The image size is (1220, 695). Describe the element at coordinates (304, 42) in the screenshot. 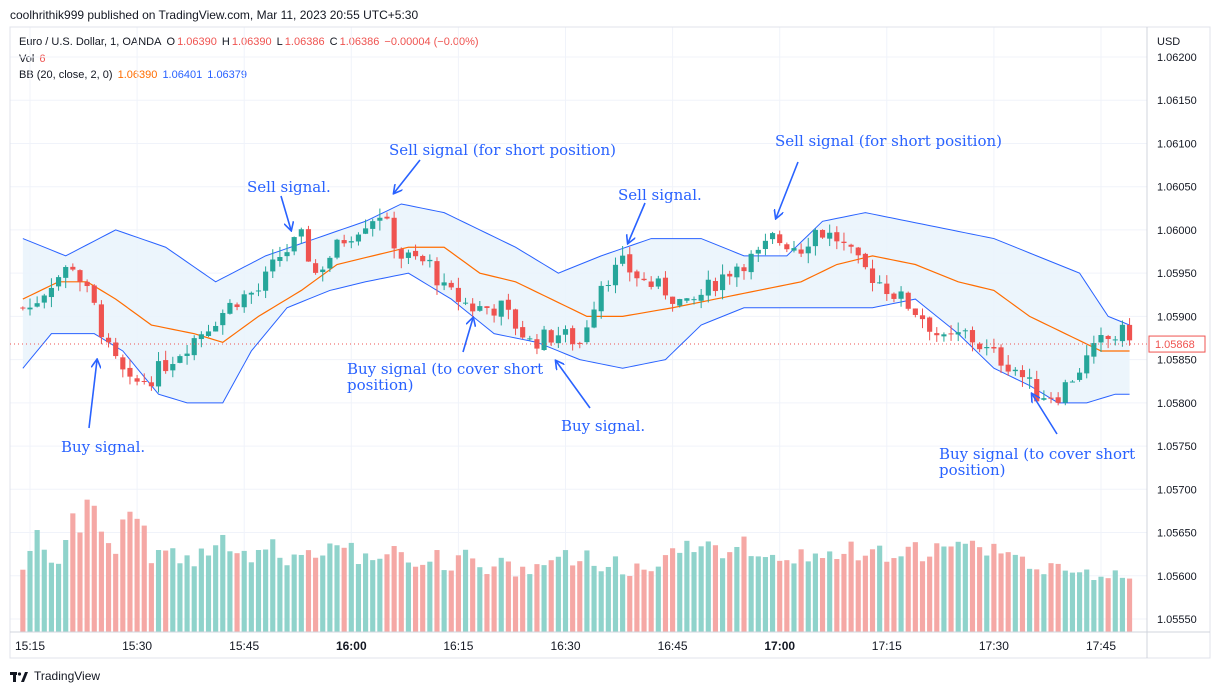

I see `low-value: 1.06386` at that location.